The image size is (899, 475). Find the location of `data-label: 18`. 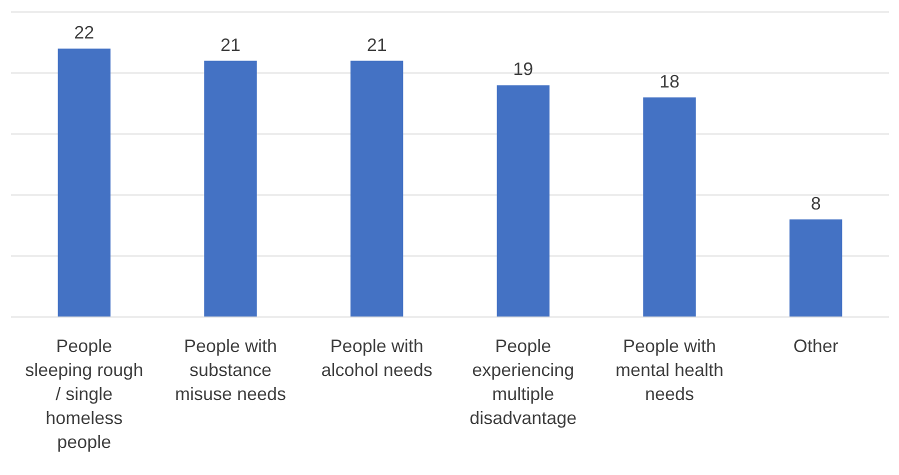

data-label: 18 is located at coordinates (669, 81).